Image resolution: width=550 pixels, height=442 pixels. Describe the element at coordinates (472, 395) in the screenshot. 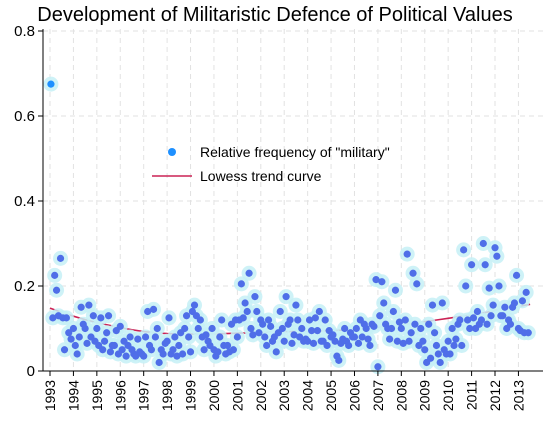

I see `x-tick-label: 2011` at that location.